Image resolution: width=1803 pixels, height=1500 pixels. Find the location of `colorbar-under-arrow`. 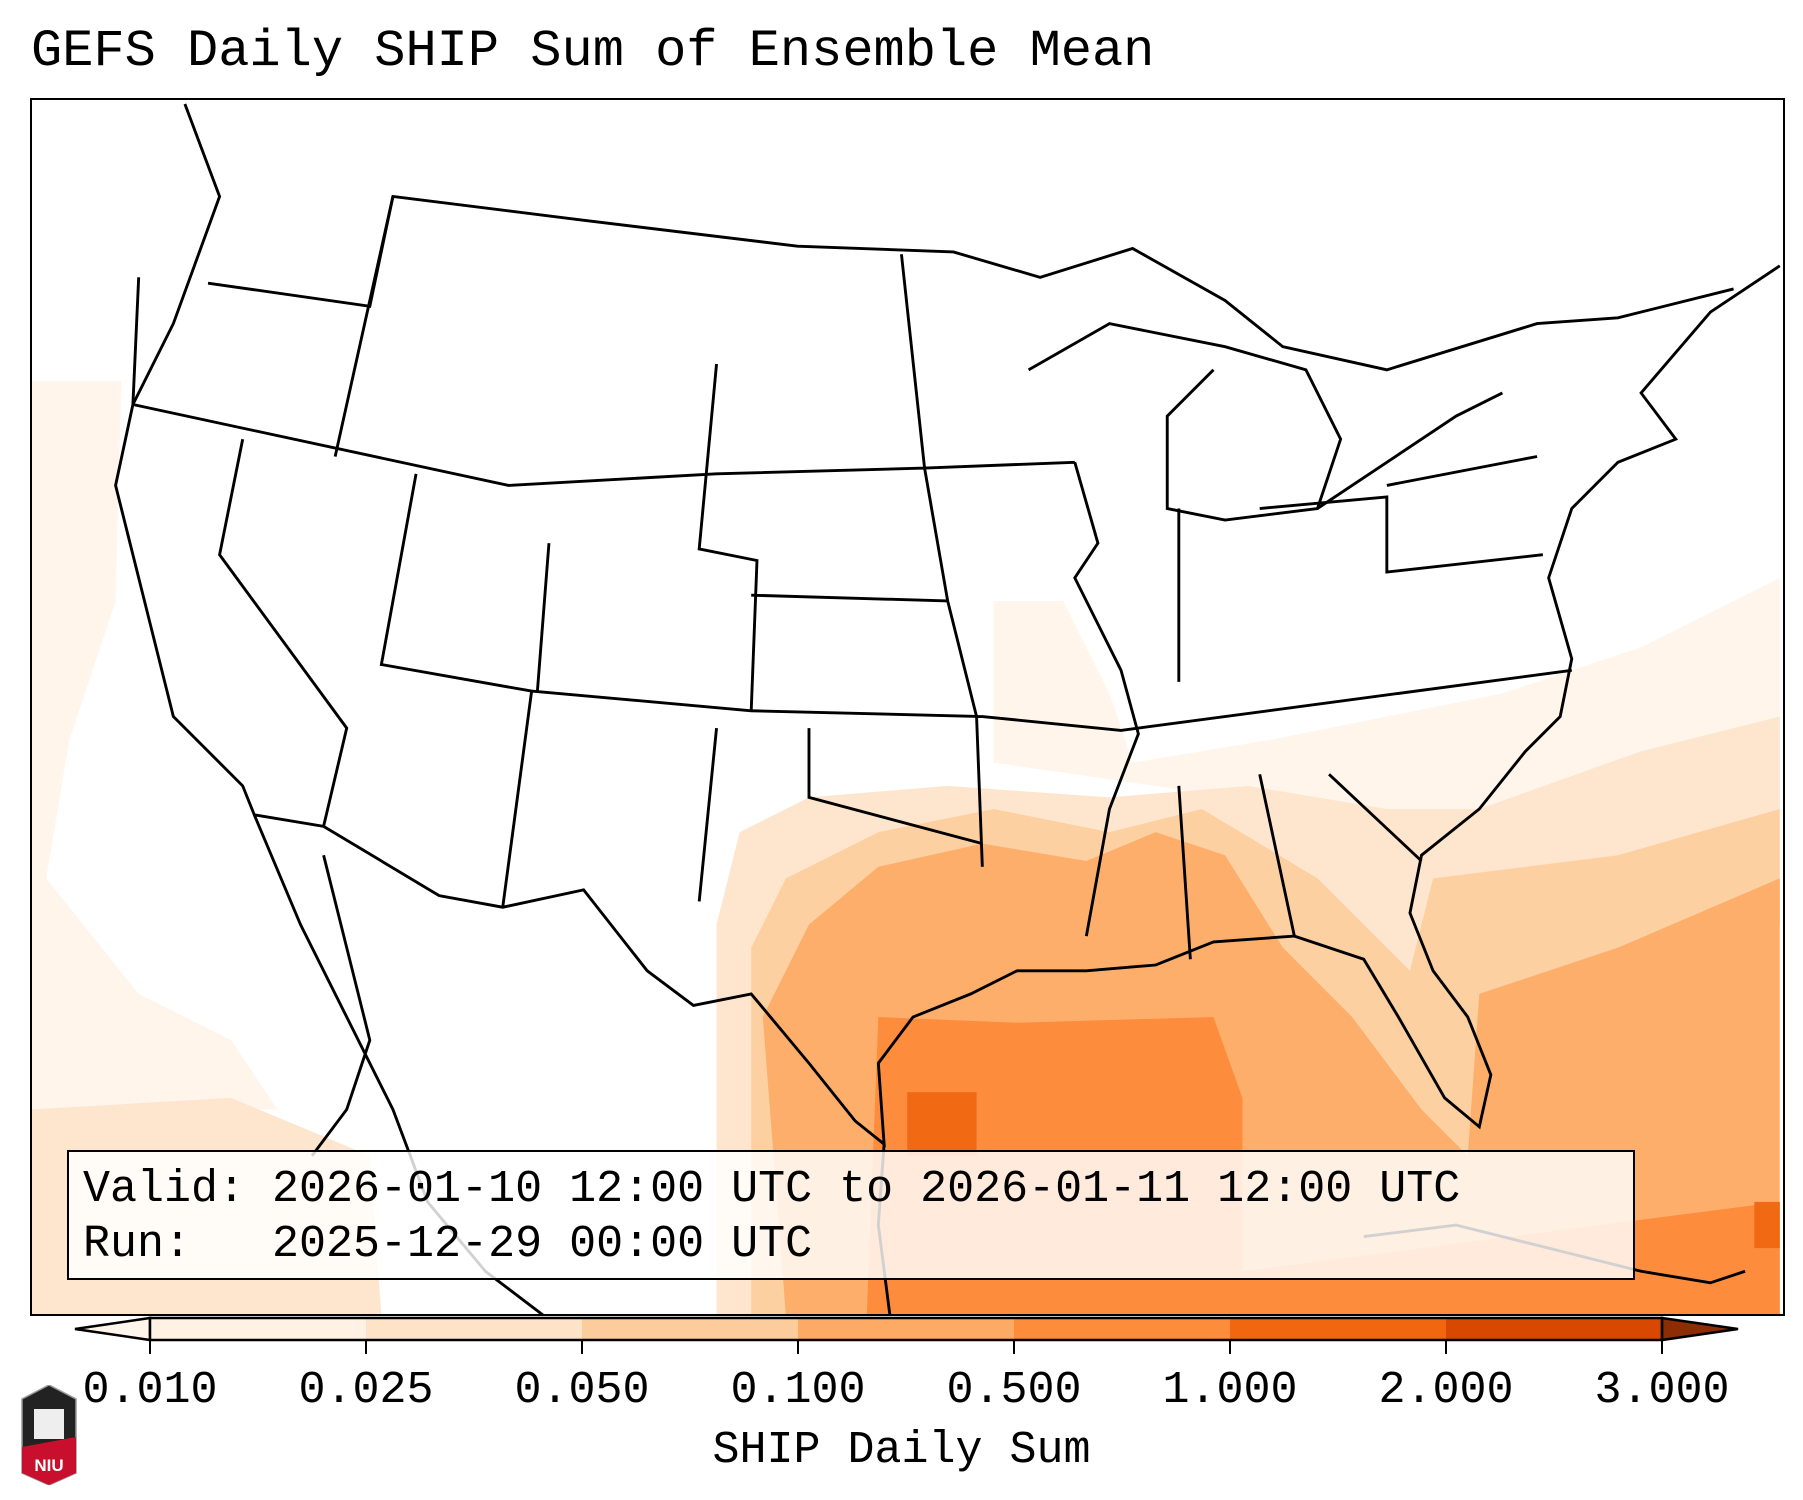

colorbar-under-arrow is located at coordinates (113, 1329).